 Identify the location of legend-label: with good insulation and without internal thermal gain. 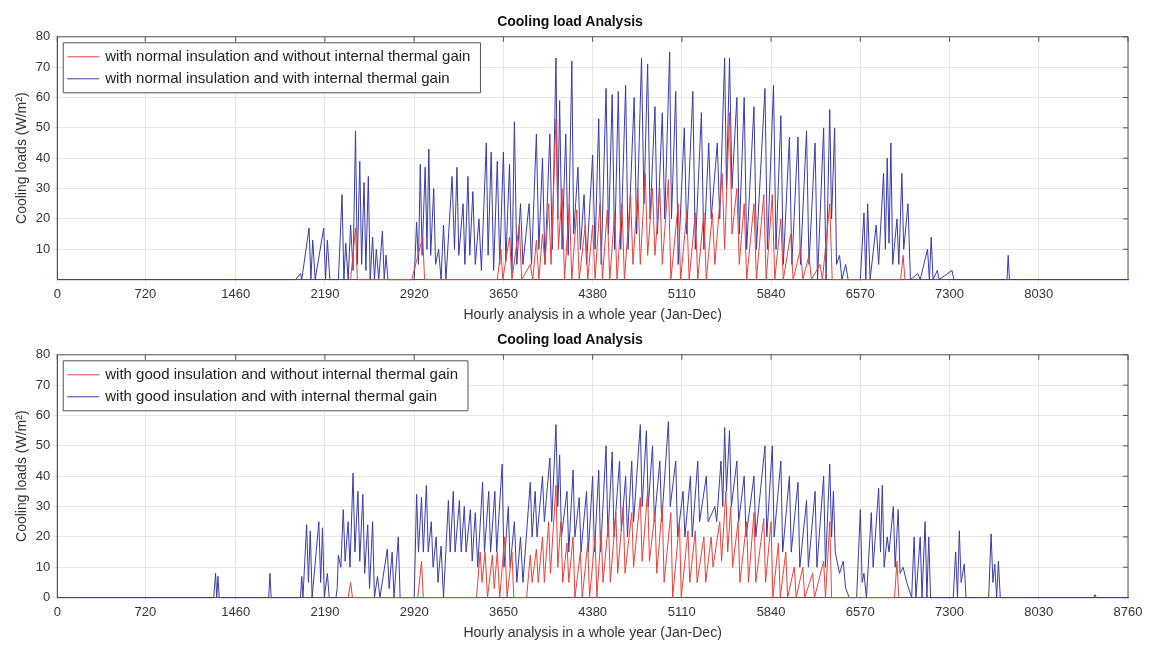
(281, 373).